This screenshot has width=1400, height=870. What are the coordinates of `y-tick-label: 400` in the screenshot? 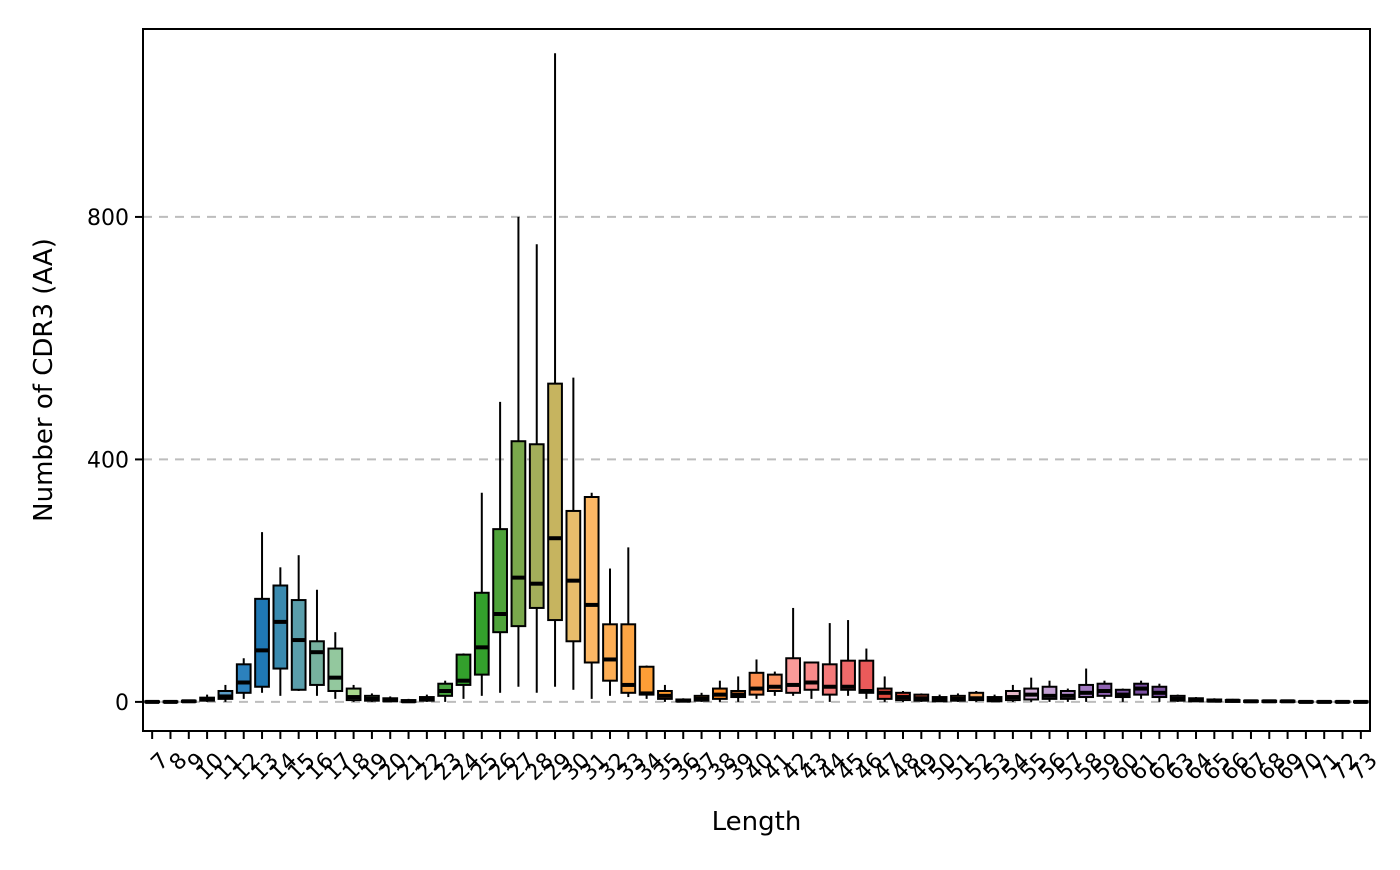 It's located at (108, 460).